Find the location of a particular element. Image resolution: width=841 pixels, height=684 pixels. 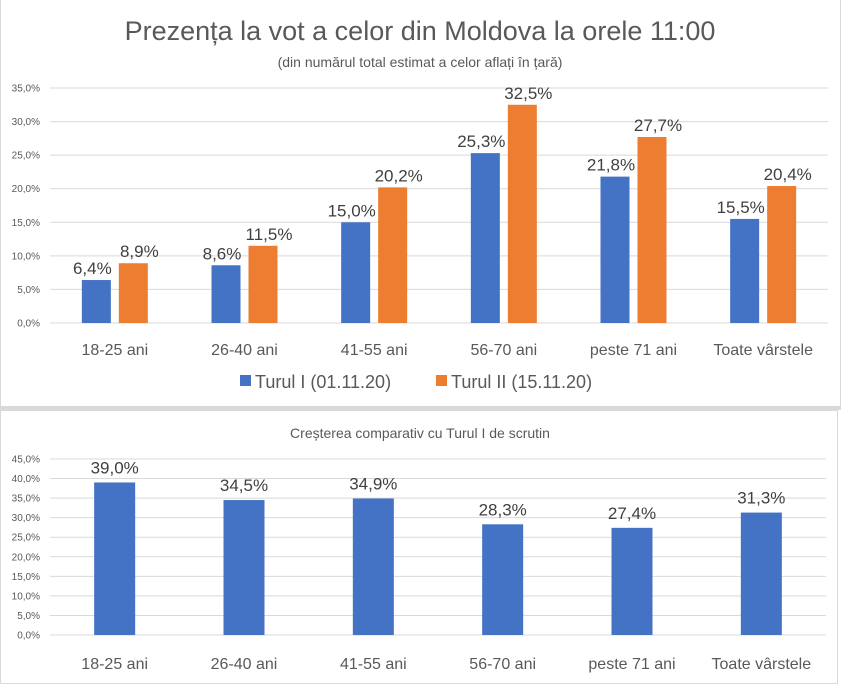

bar-turul-ii-15-11-20-peste-71-ani is located at coordinates (652, 230).